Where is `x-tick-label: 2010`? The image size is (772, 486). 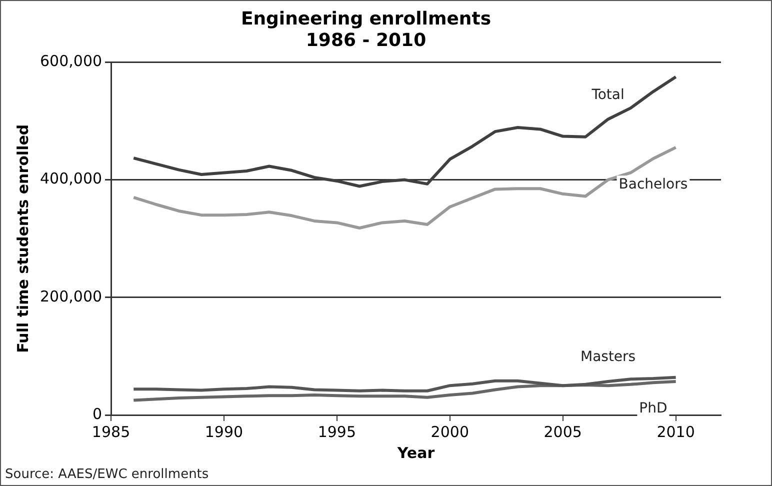
x-tick-label: 2010 is located at coordinates (675, 431).